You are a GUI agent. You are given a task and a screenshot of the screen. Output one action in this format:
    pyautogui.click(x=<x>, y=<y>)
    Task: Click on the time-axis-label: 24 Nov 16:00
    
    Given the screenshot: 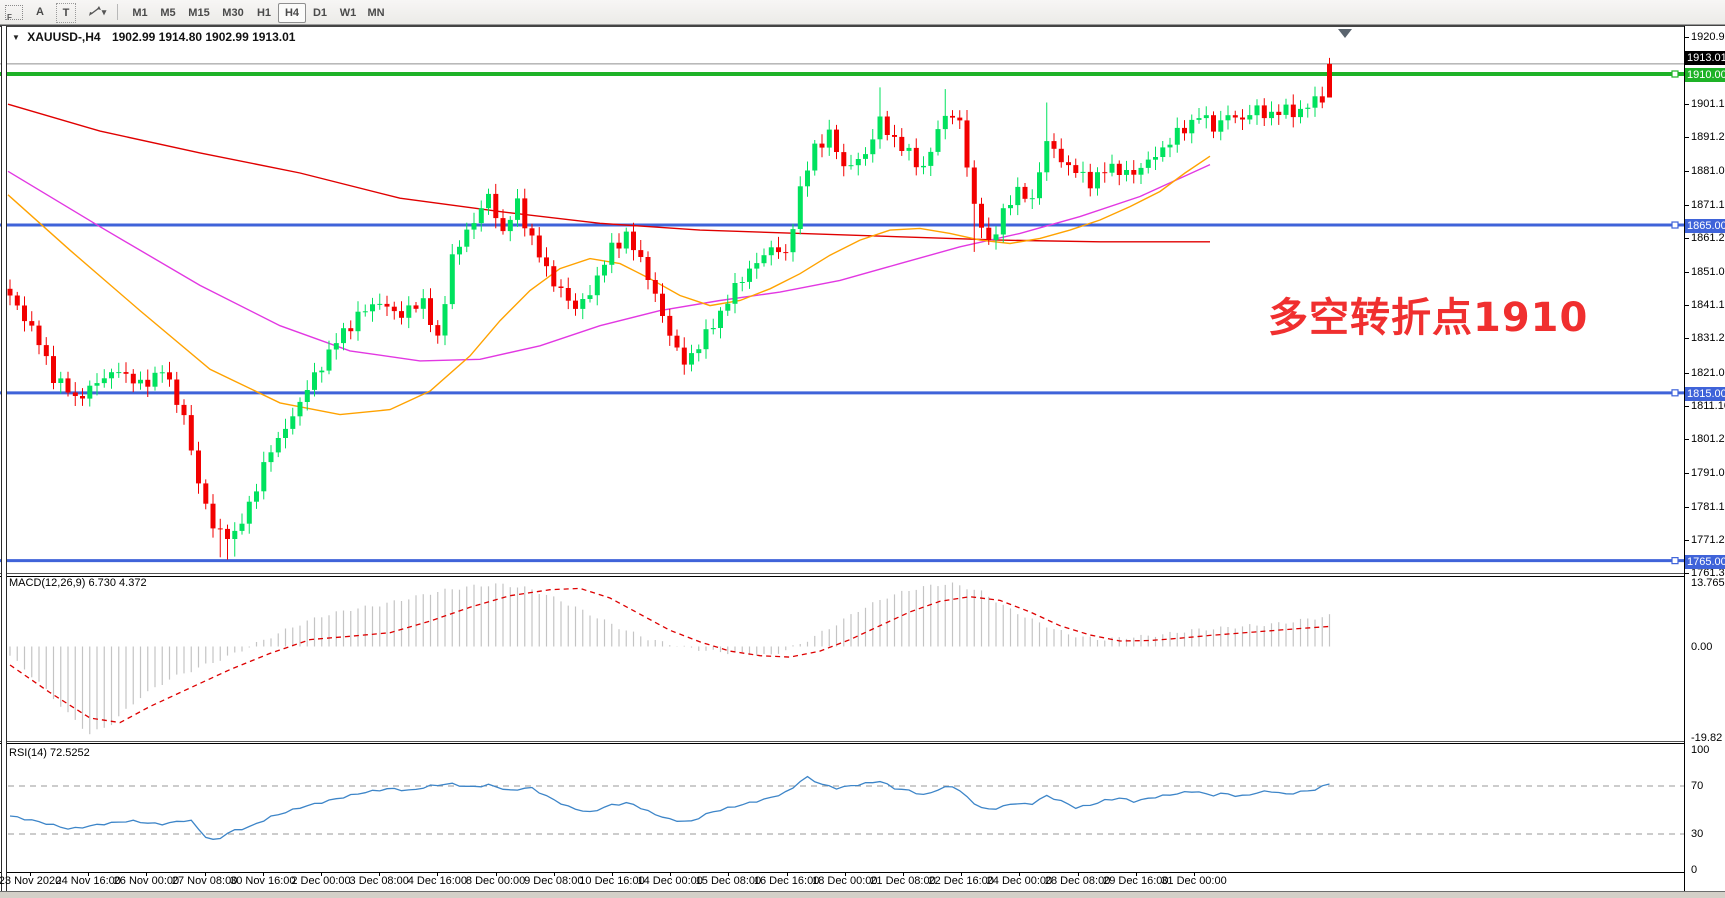 What is the action you would take?
    pyautogui.click(x=88, y=881)
    